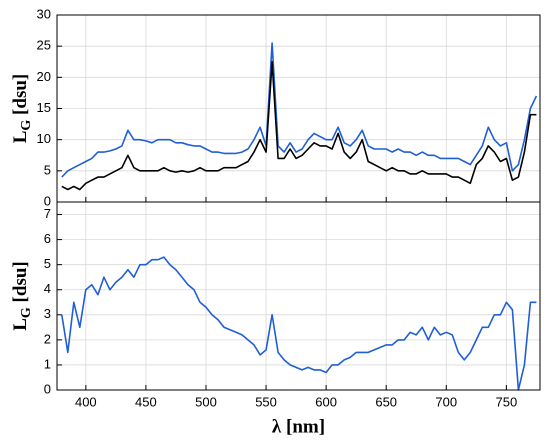 This screenshot has width=550, height=444. I want to click on y-tick-label: 6, so click(47, 238).